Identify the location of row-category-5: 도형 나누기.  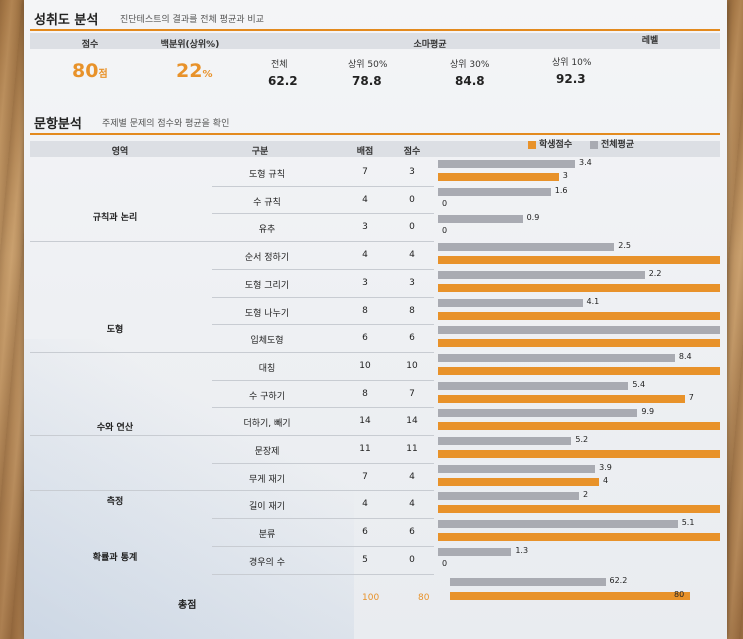
(267, 313).